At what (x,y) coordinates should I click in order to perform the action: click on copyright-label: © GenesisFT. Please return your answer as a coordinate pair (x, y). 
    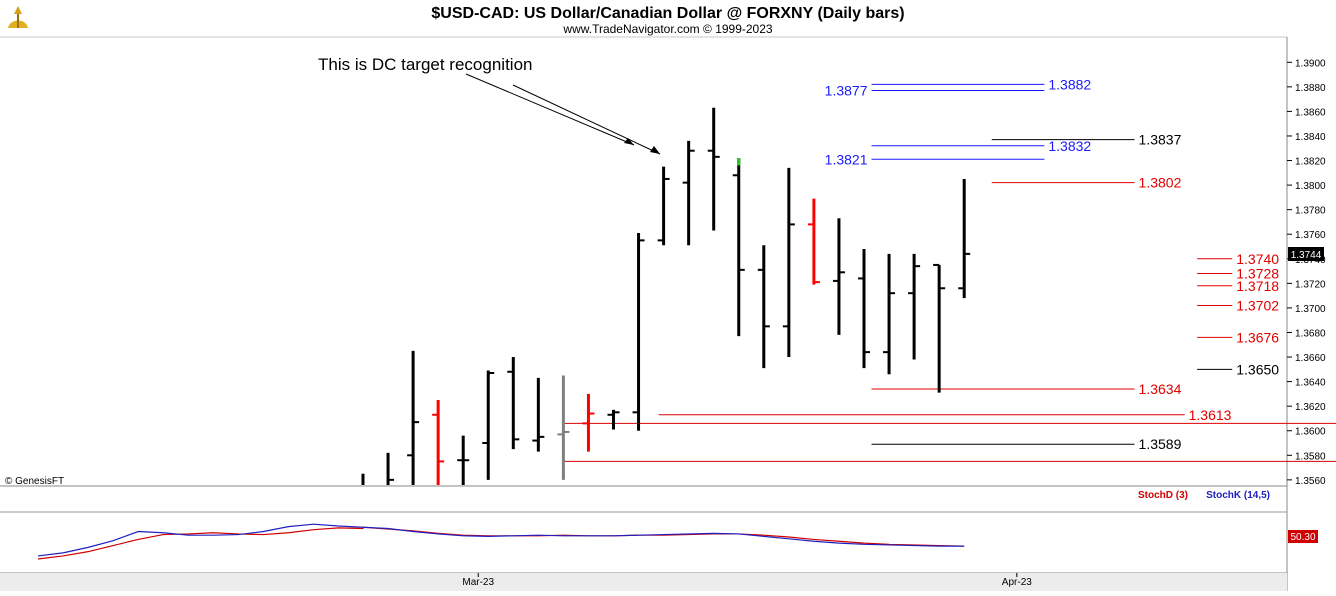
    Looking at the image, I should click on (34, 481).